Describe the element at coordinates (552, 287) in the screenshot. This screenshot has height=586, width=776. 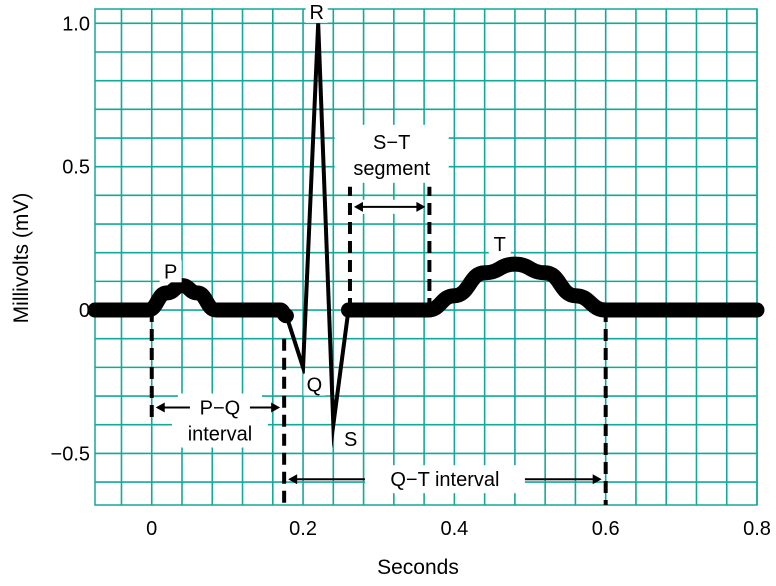
I see `ecg-trace-st-t-wave` at that location.